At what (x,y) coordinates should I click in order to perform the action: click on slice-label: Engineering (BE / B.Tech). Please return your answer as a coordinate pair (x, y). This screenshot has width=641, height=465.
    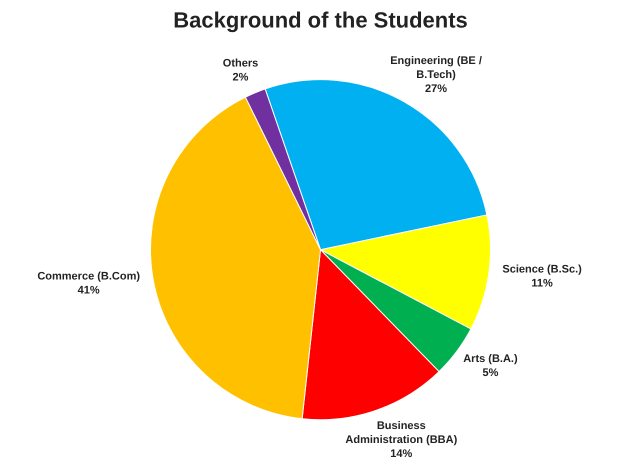
    Looking at the image, I should click on (436, 67).